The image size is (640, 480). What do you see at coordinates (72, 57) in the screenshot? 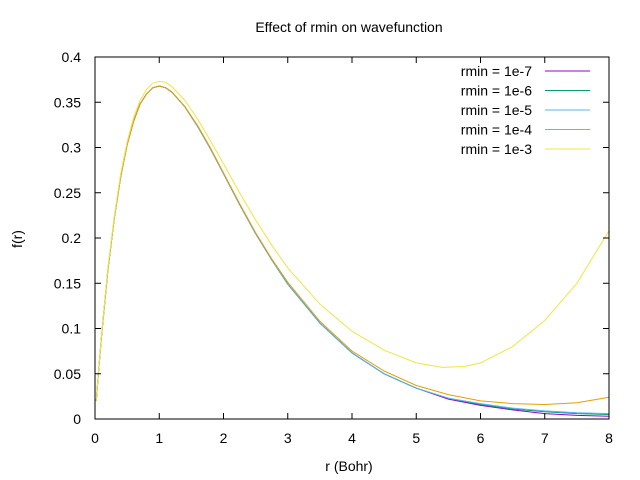
I see `y-tick-label: 0.4` at bounding box center [72, 57].